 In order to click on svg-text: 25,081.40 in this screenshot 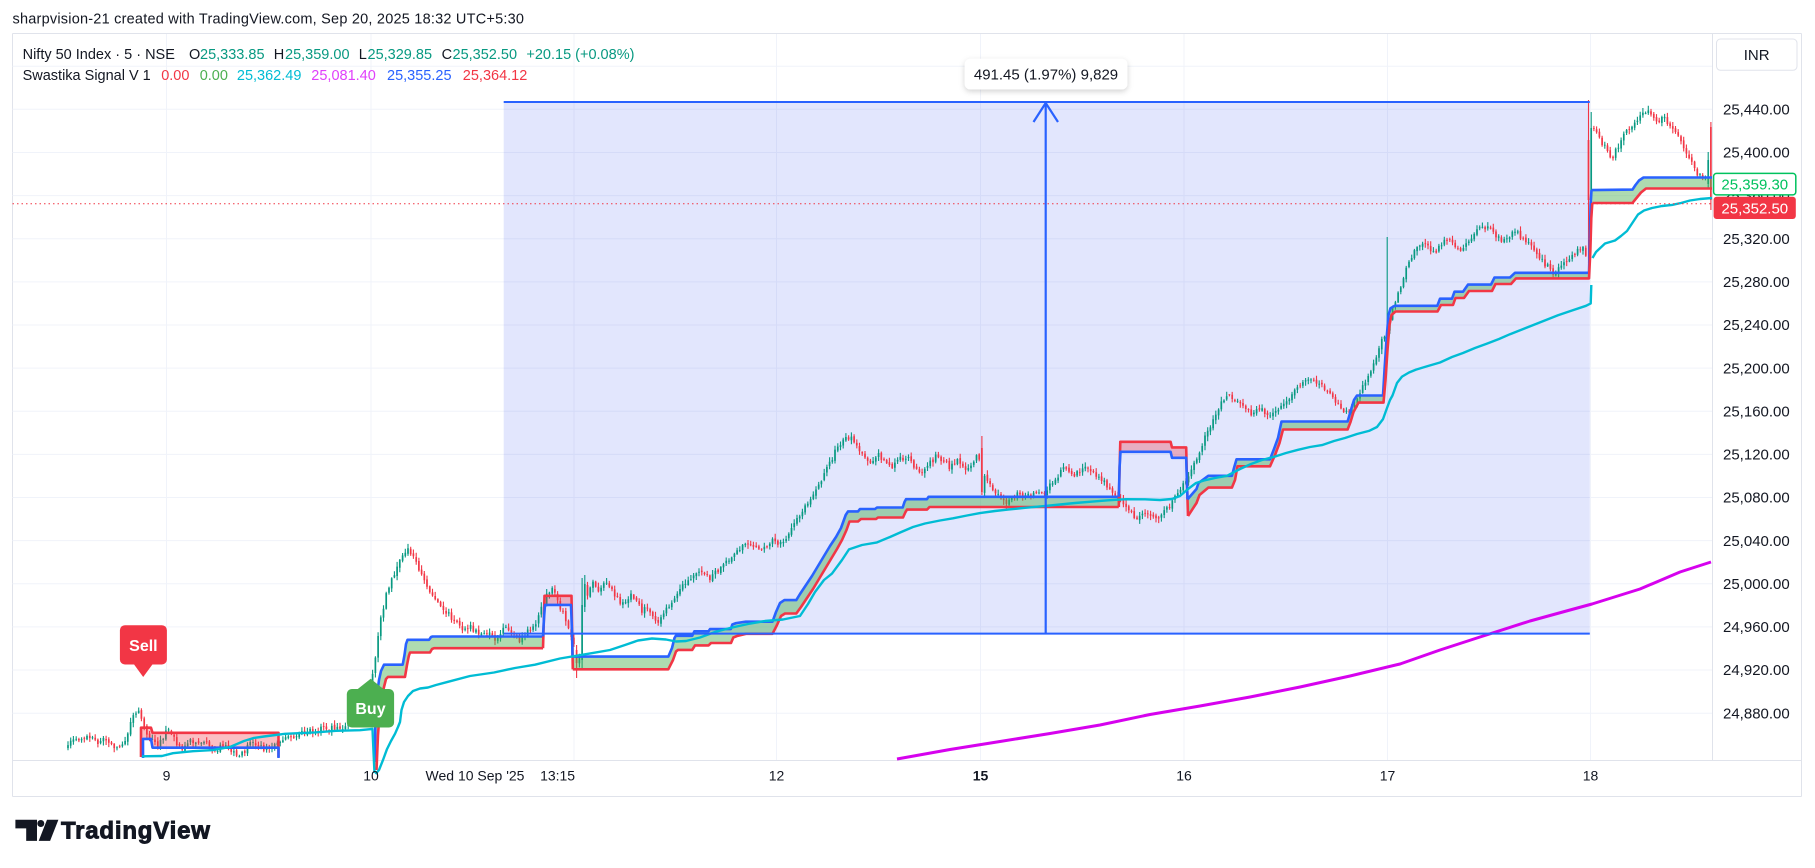, I will do `click(343, 76)`.